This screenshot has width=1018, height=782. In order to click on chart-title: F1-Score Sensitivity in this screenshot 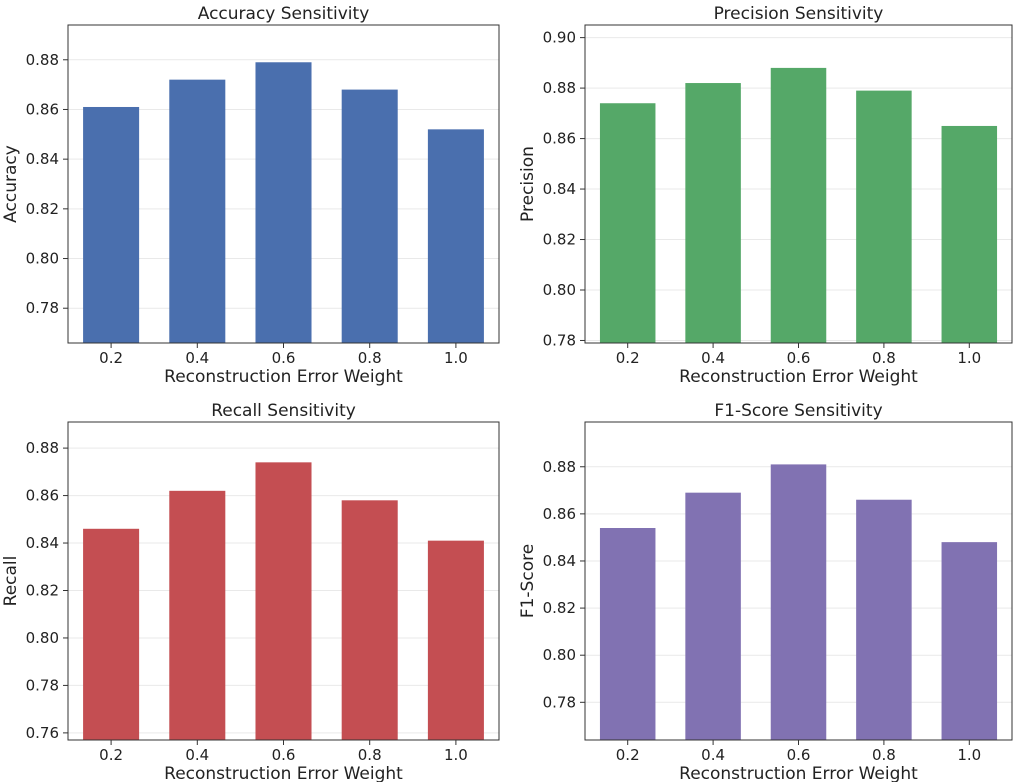, I will do `click(798, 411)`.